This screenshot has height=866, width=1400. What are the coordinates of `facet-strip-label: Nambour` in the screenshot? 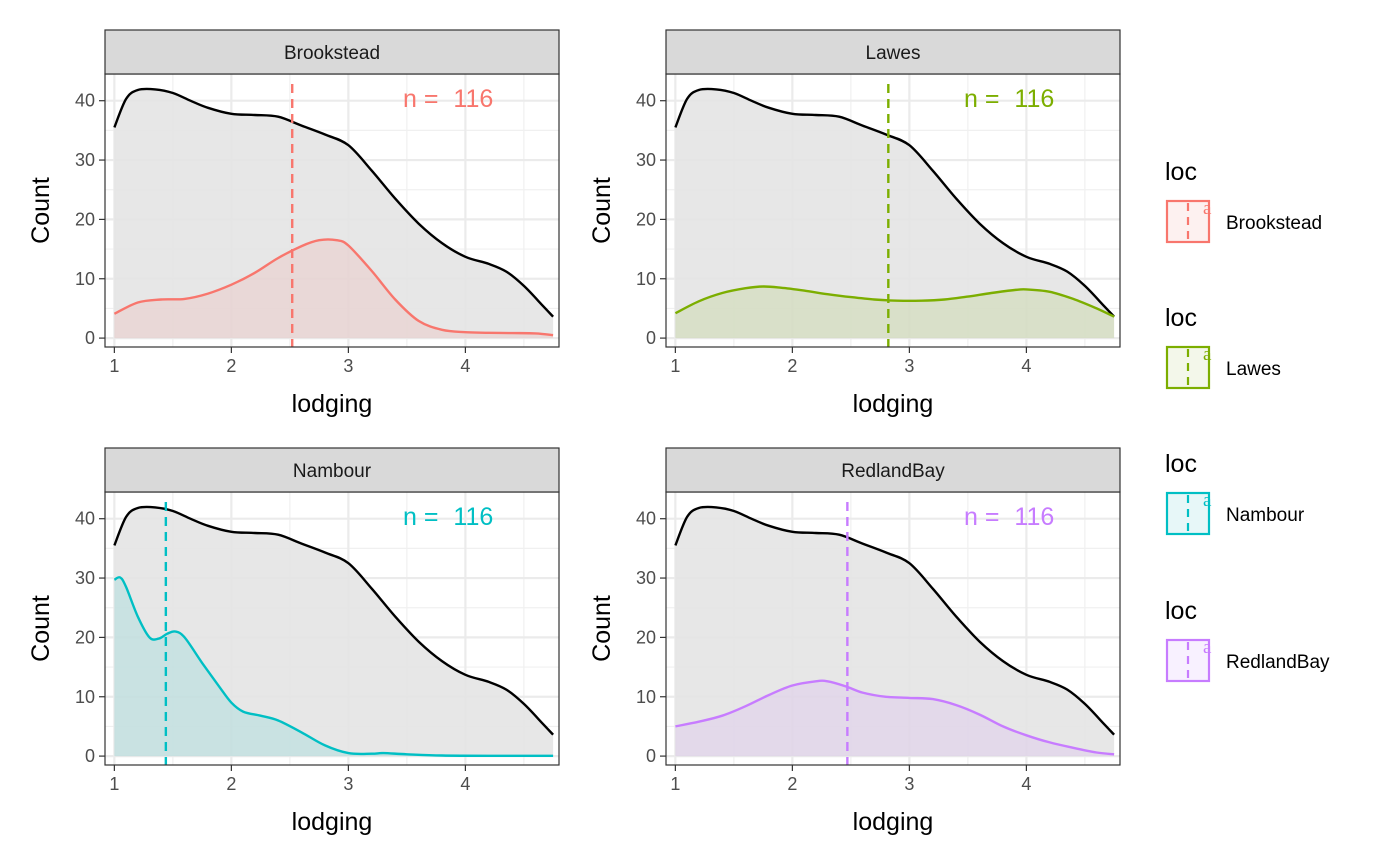 It's located at (332, 471).